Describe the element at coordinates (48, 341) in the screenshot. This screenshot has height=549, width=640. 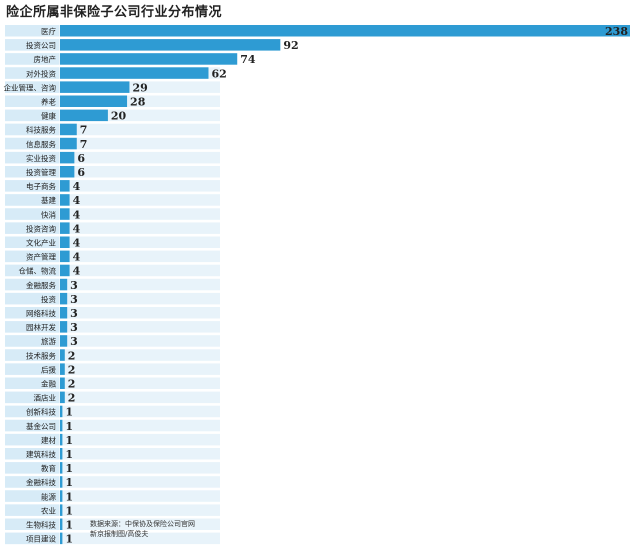
I see `category-label: 旅游` at that location.